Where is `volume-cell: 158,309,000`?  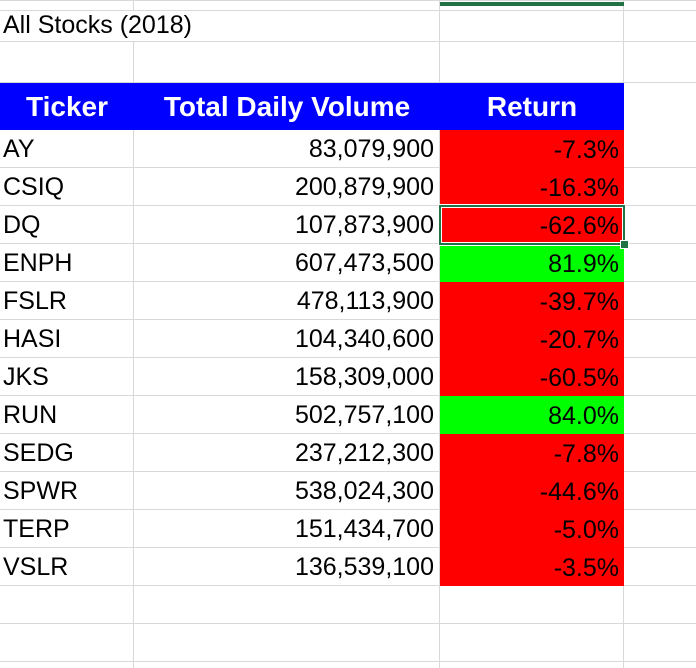 volume-cell: 158,309,000 is located at coordinates (287, 376).